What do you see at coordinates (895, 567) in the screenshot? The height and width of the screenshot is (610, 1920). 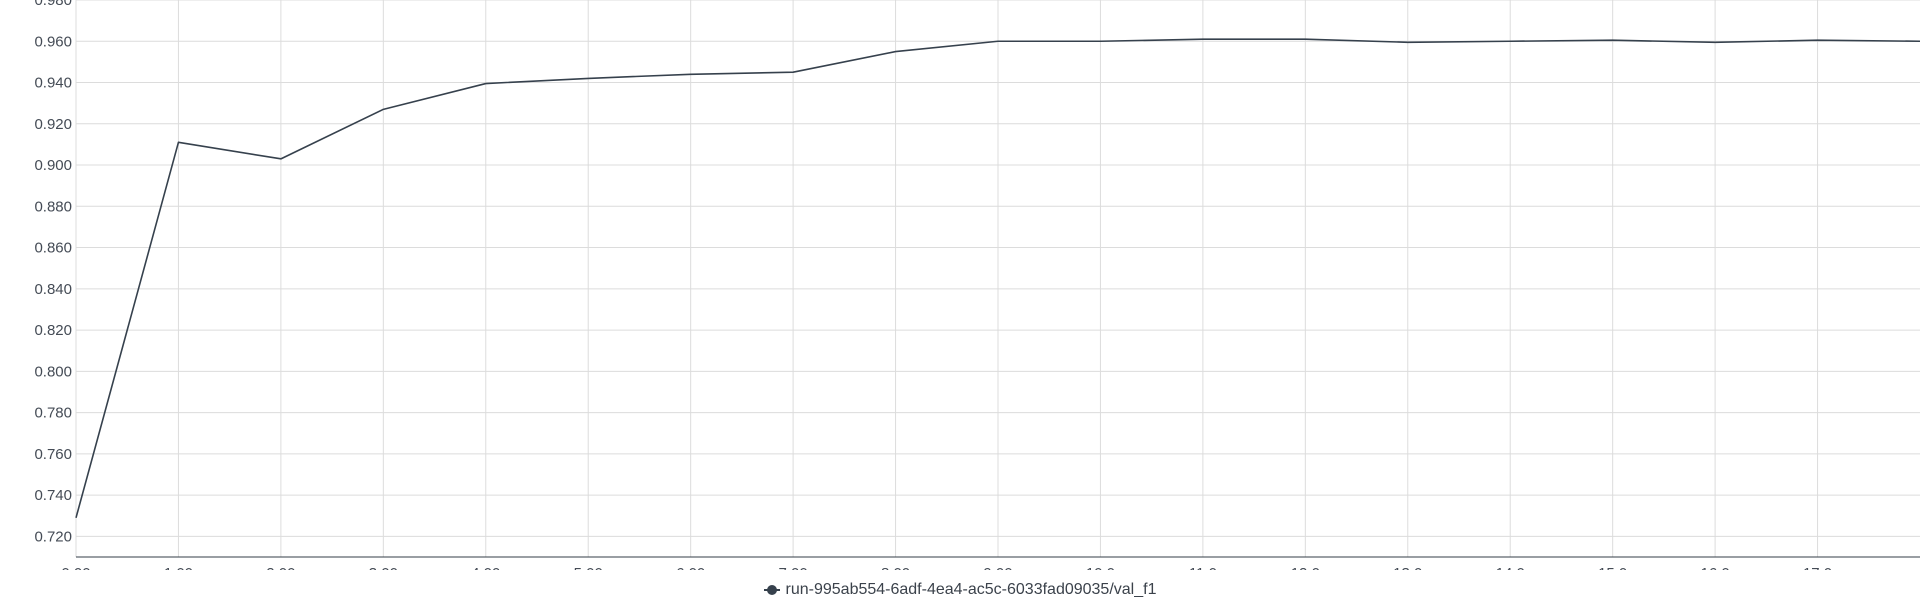 I see `x-tick-label: 8.00` at bounding box center [895, 567].